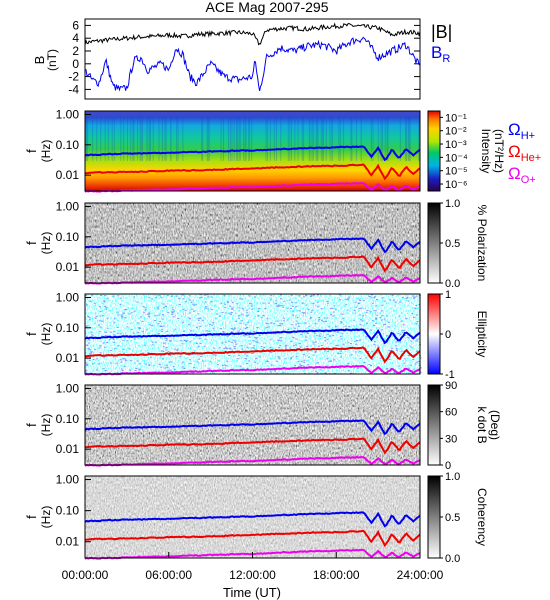 Image resolution: width=550 pixels, height=600 pixels. I want to click on colorbar-tick-label: 10⁻⁶, so click(456, 185).